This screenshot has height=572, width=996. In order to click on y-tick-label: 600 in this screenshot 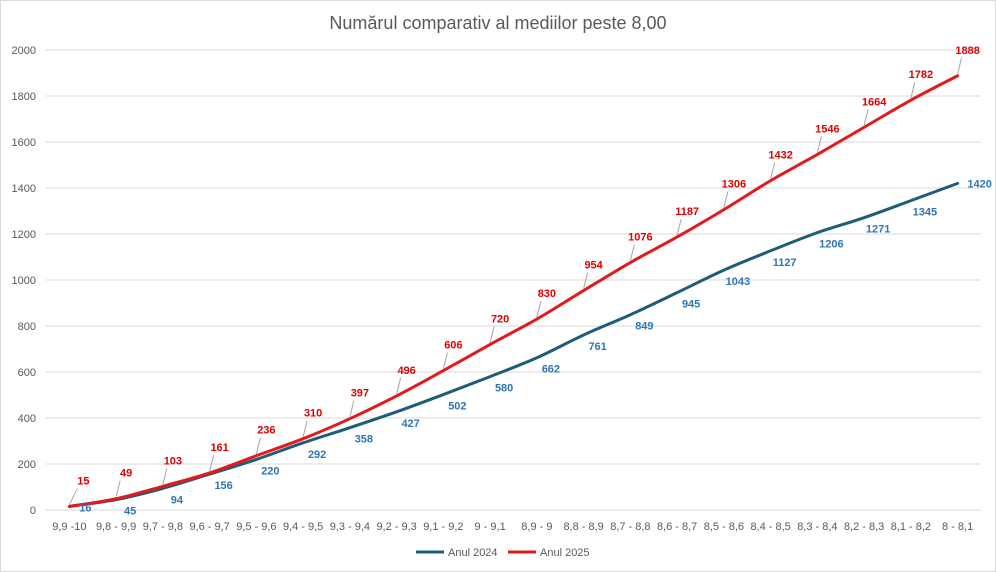, I will do `click(27, 373)`.